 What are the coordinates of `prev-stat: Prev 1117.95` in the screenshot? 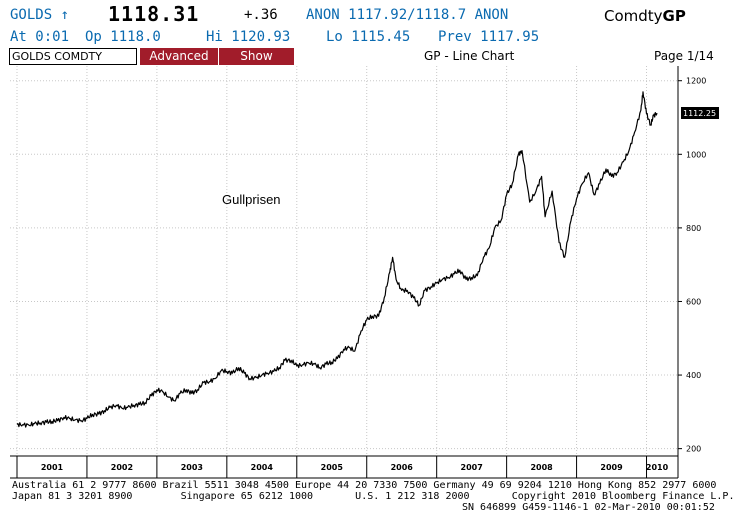 It's located at (489, 37).